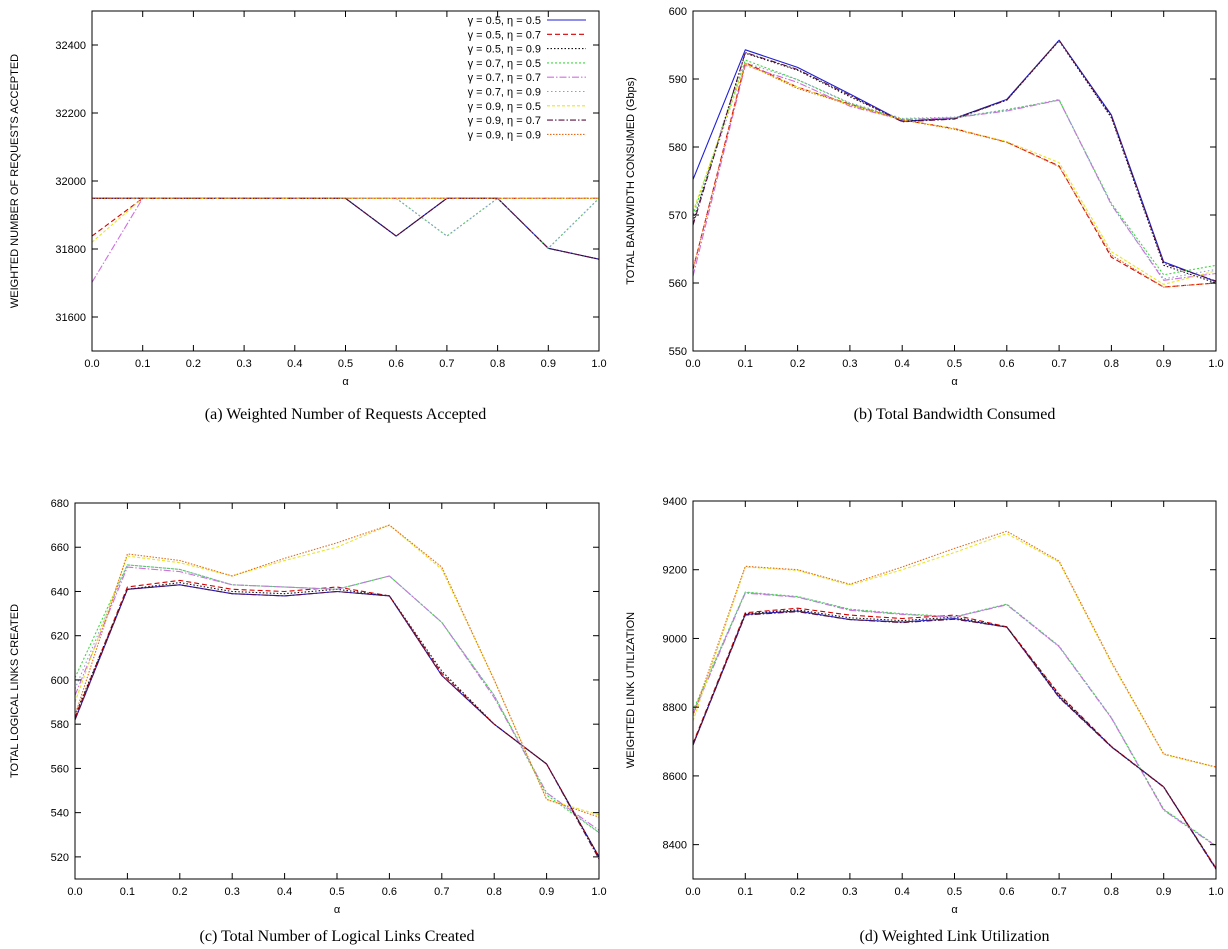  I want to click on subfigure-caption: (a) Weighted Number of Requests Accepted, so click(345, 414).